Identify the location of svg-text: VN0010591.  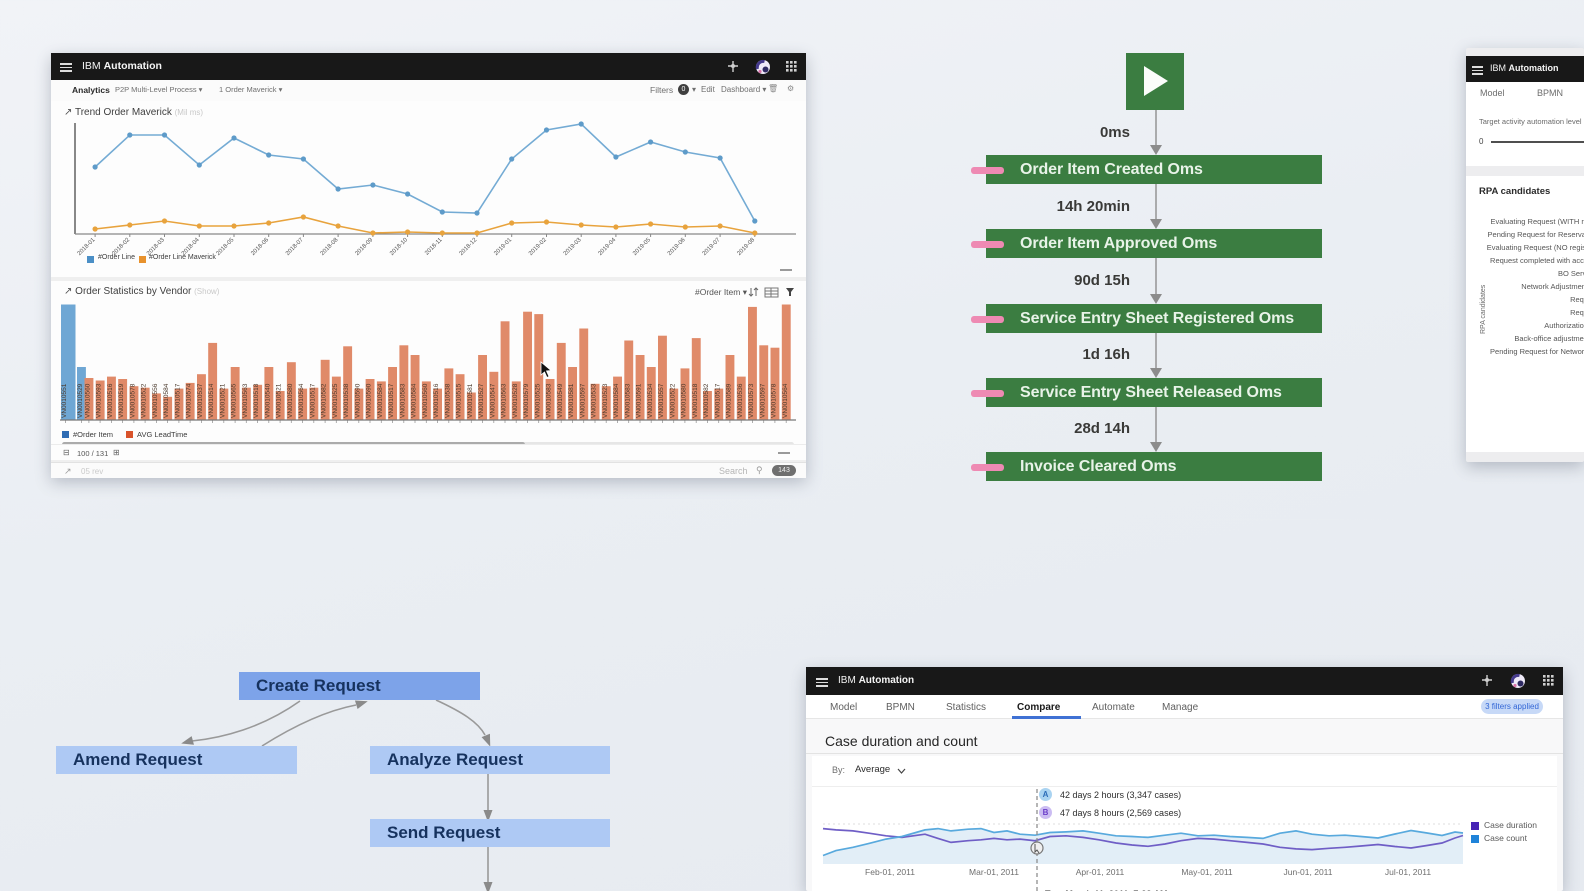
(639, 400).